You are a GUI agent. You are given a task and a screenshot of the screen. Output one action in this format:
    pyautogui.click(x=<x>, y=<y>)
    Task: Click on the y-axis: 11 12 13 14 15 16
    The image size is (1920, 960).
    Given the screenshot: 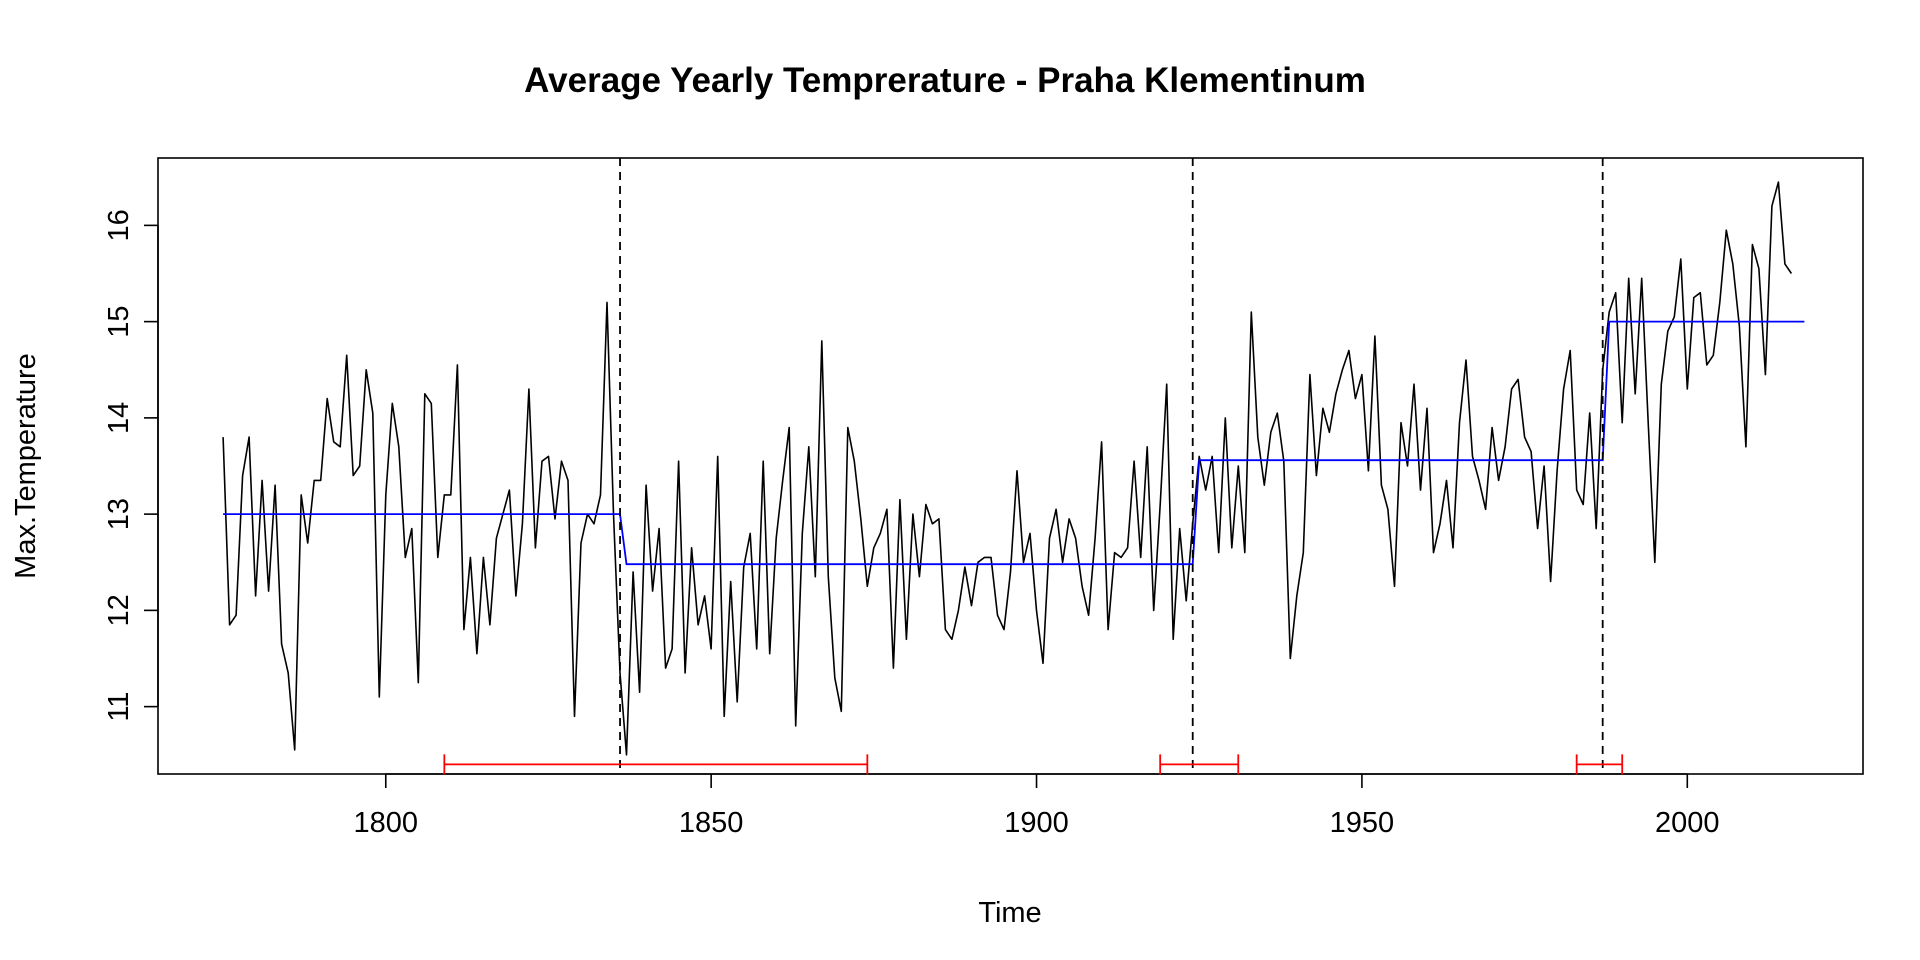 What is the action you would take?
    pyautogui.click(x=131, y=465)
    